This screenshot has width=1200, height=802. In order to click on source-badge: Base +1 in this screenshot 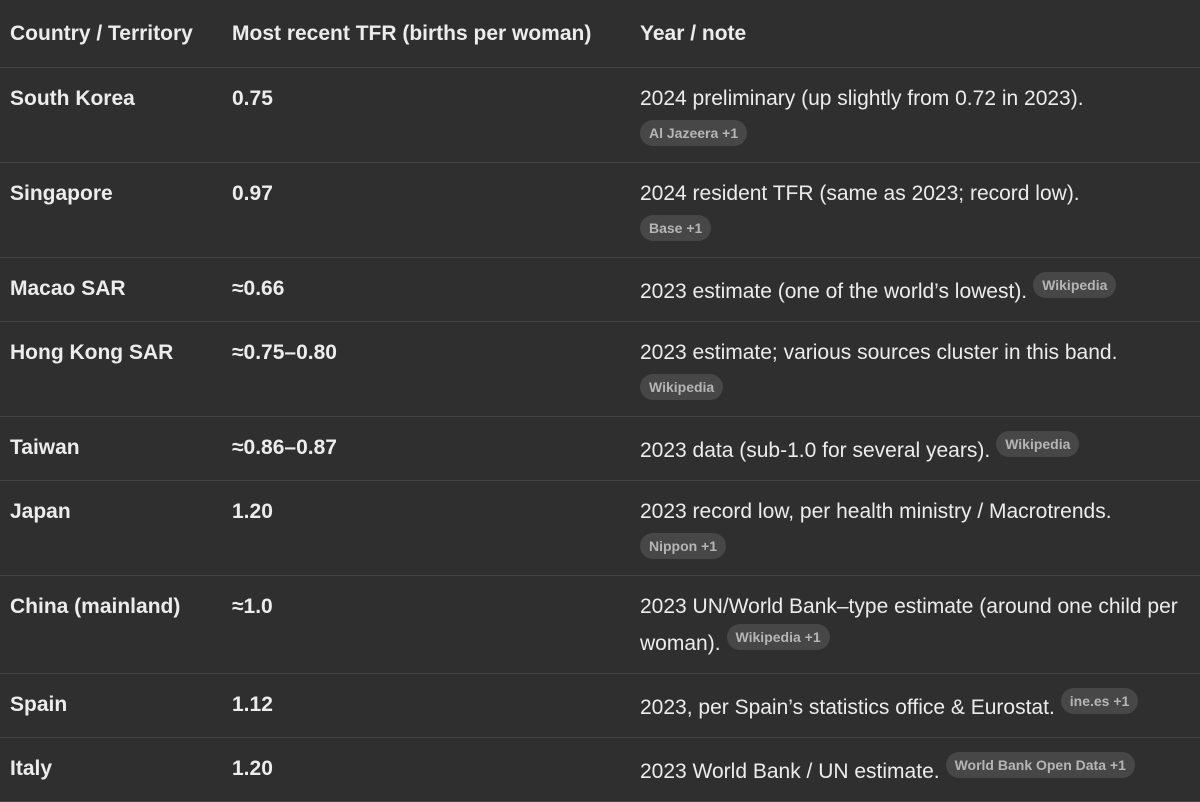, I will do `click(676, 228)`.